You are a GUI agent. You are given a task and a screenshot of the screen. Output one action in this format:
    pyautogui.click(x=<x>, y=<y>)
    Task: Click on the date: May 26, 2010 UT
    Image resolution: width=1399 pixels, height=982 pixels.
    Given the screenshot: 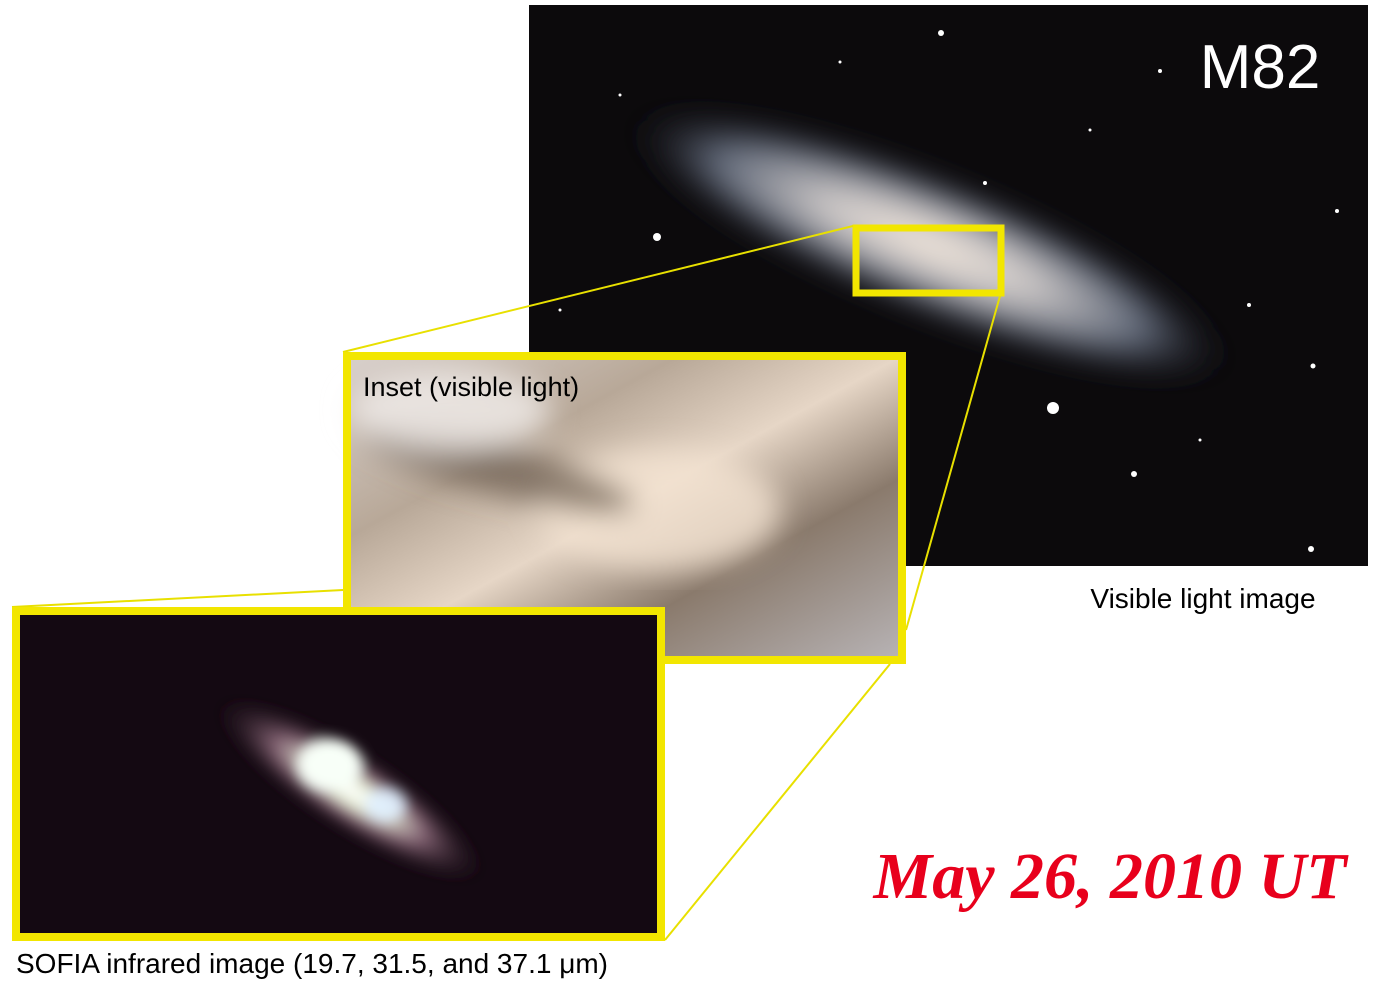 What is the action you would take?
    pyautogui.click(x=1111, y=876)
    